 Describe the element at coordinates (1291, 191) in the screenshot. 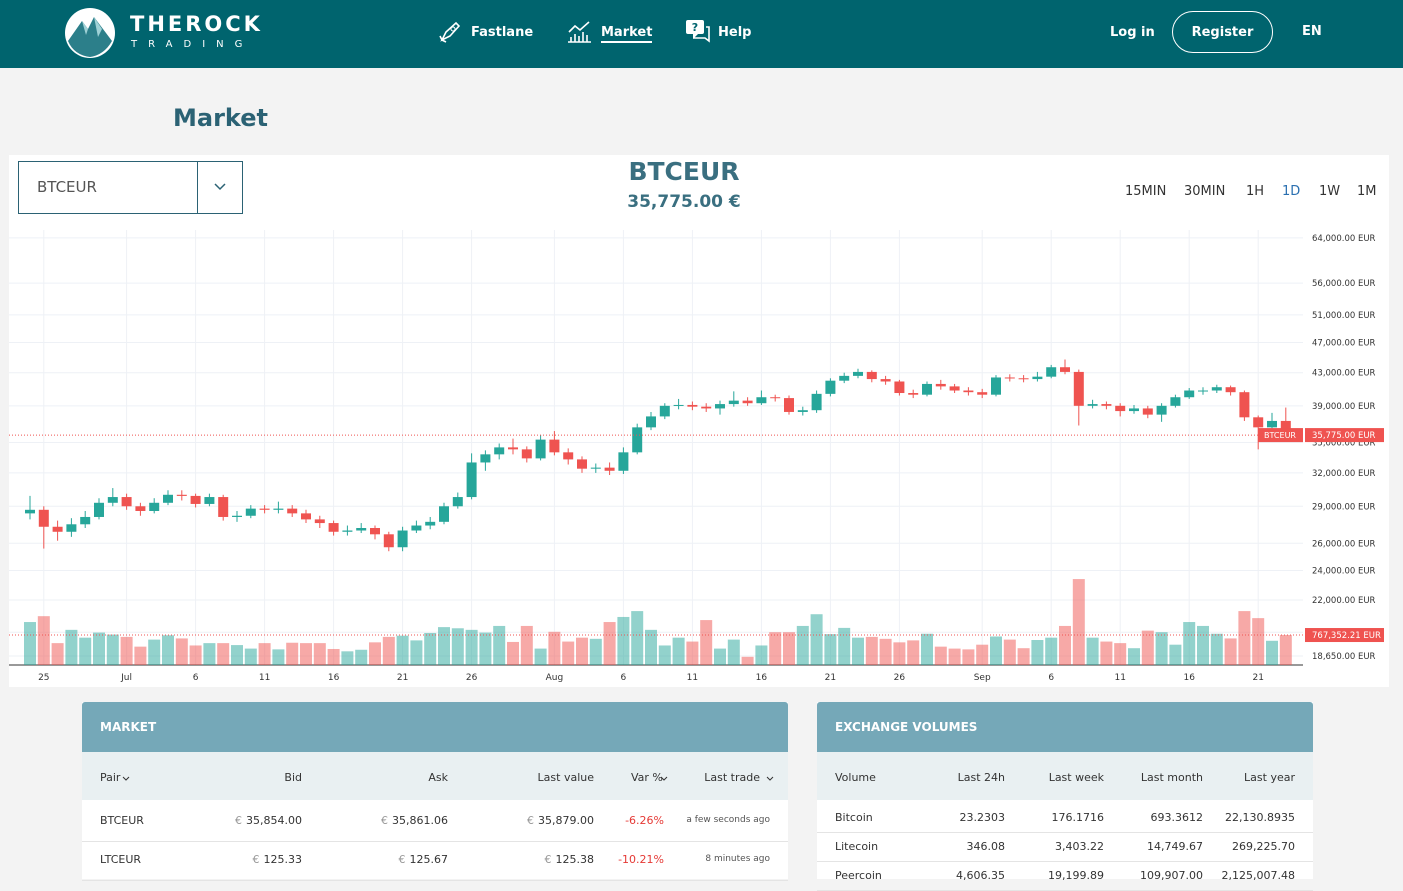

I see `timeframe-button: 1D` at that location.